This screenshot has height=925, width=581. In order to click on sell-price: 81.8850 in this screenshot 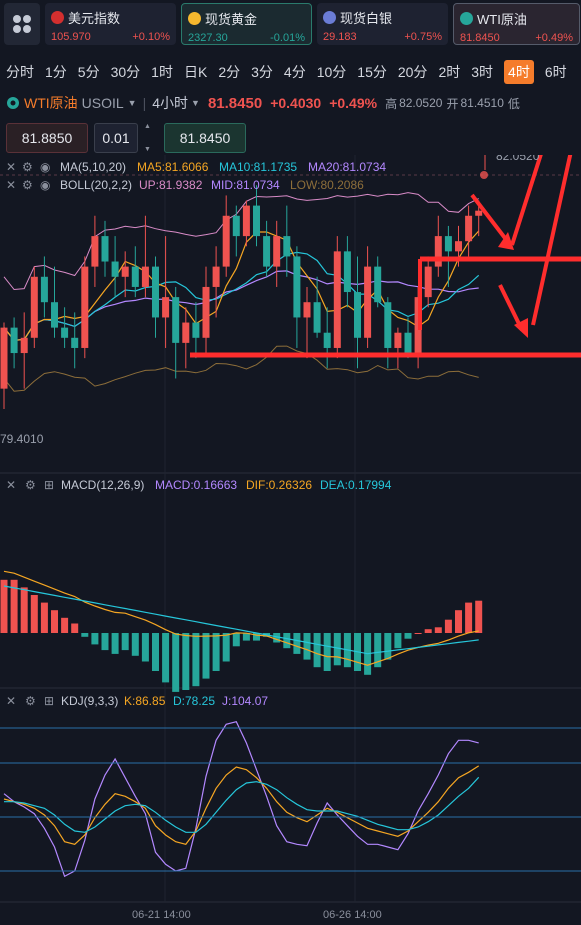, I will do `click(47, 138)`.